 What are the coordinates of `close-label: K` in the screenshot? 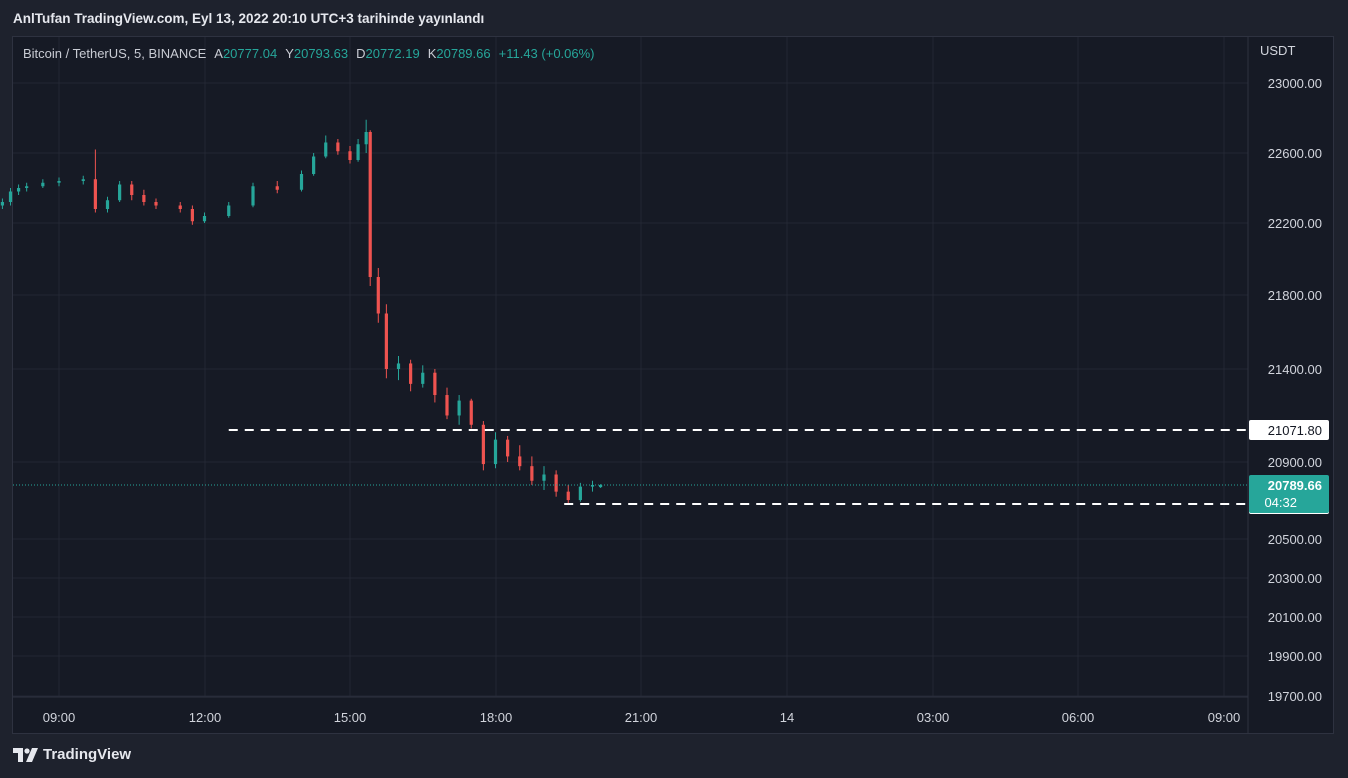 It's located at (432, 53).